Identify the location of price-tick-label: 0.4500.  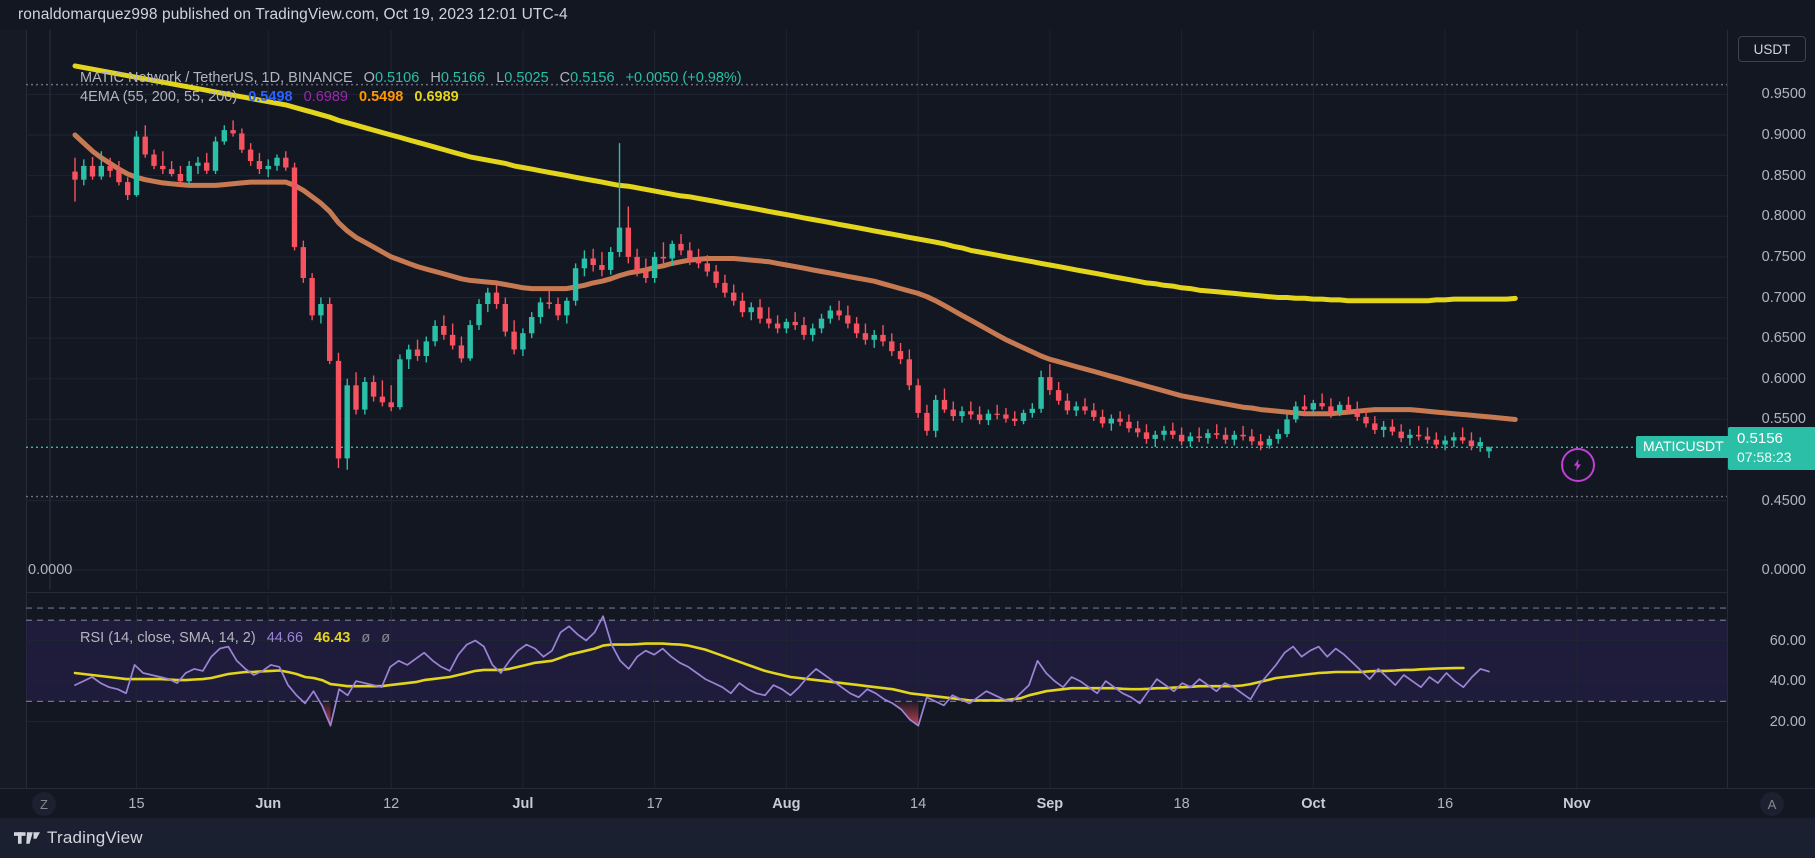
(1783, 500).